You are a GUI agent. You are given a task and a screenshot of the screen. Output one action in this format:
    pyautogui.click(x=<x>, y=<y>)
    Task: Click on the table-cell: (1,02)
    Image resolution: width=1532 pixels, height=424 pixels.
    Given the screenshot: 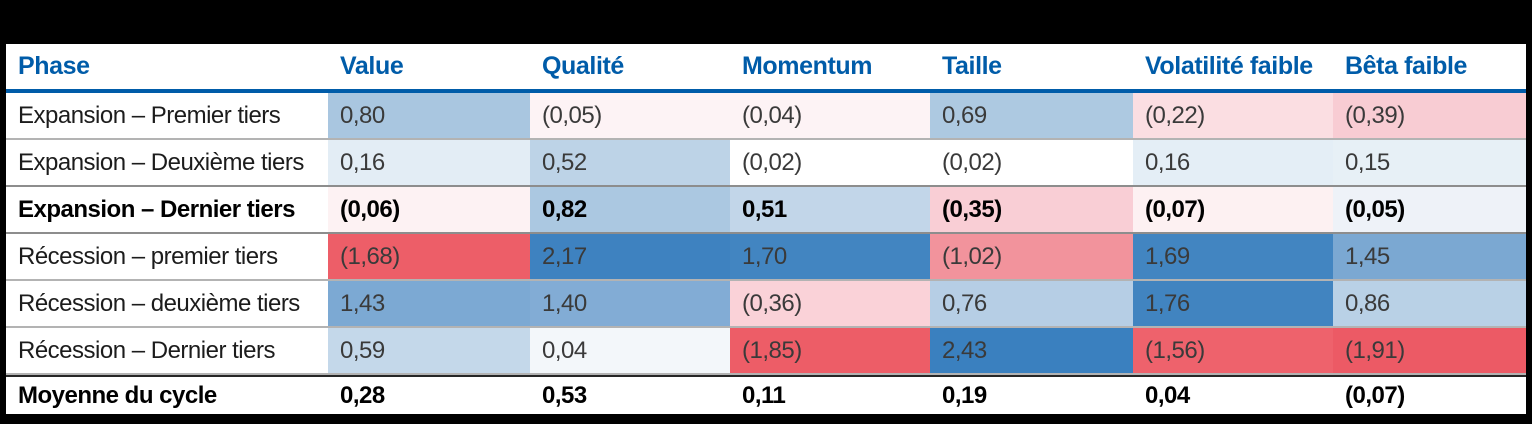 What is the action you would take?
    pyautogui.click(x=1031, y=256)
    